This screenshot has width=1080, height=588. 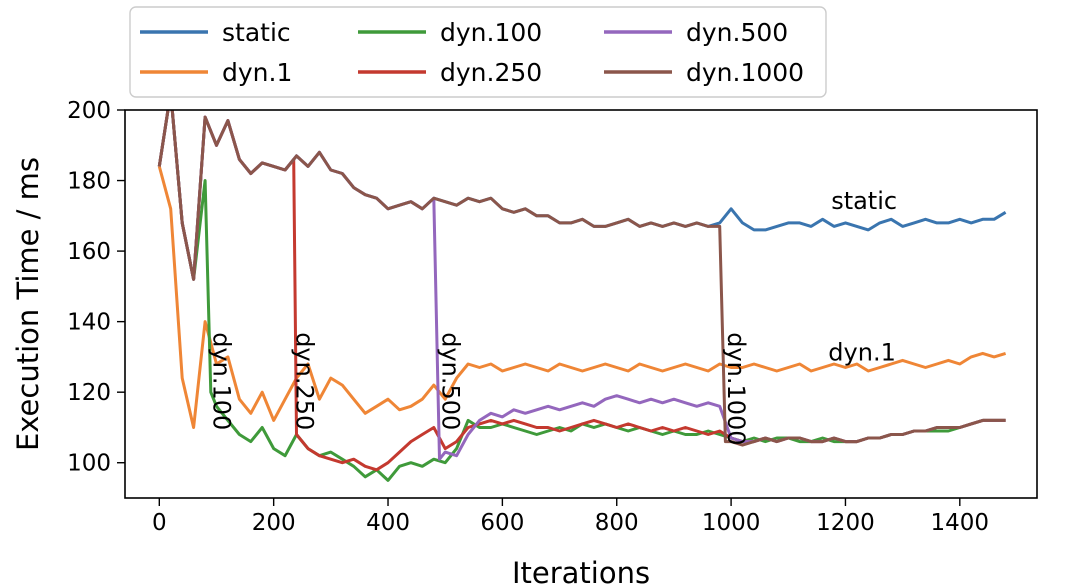 What do you see at coordinates (570, 517) in the screenshot?
I see `x-axis-ticks: 0 200 400 600 800 1000 1200 1400` at bounding box center [570, 517].